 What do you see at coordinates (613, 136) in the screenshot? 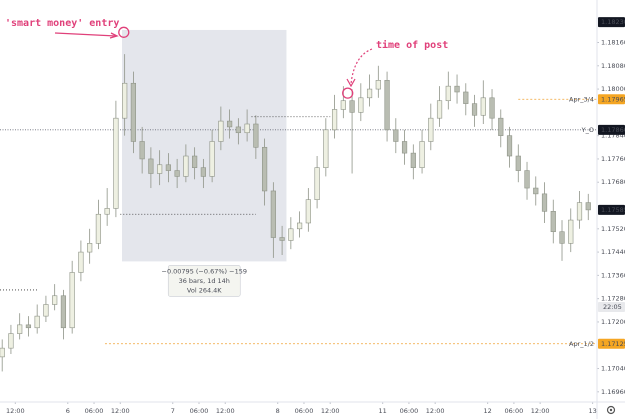
I see `y-tick-label: 1.17840` at bounding box center [613, 136].